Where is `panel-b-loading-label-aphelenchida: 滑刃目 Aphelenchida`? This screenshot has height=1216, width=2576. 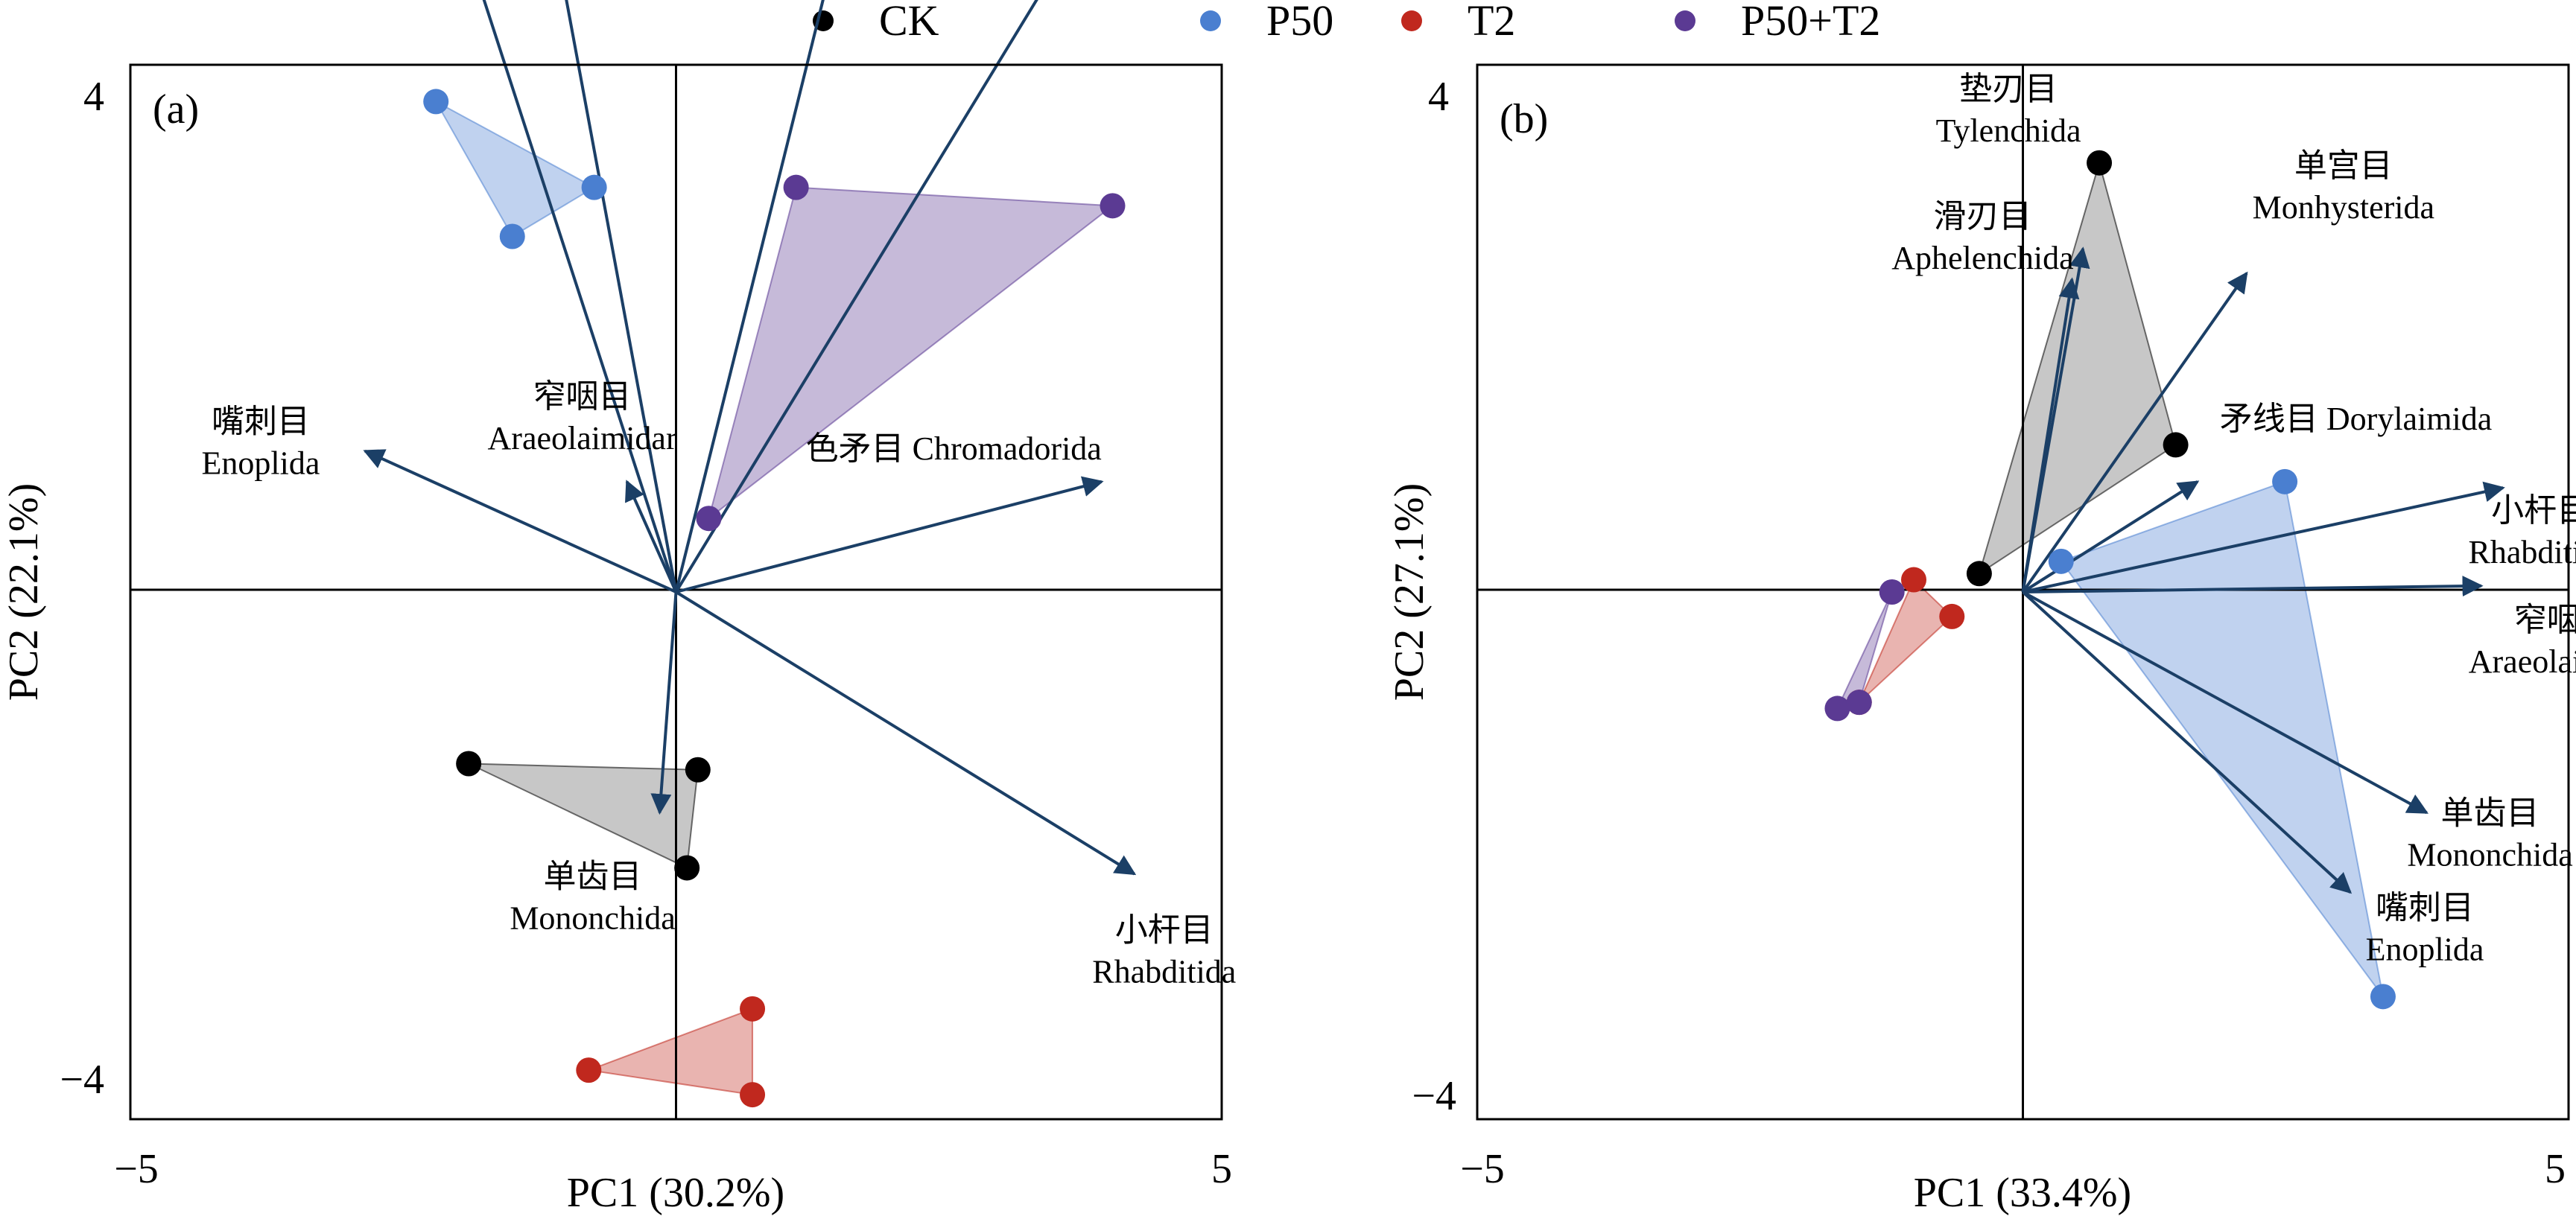
panel-b-loading-label-aphelenchida: 滑刃目 Aphelenchida is located at coordinates (1982, 237).